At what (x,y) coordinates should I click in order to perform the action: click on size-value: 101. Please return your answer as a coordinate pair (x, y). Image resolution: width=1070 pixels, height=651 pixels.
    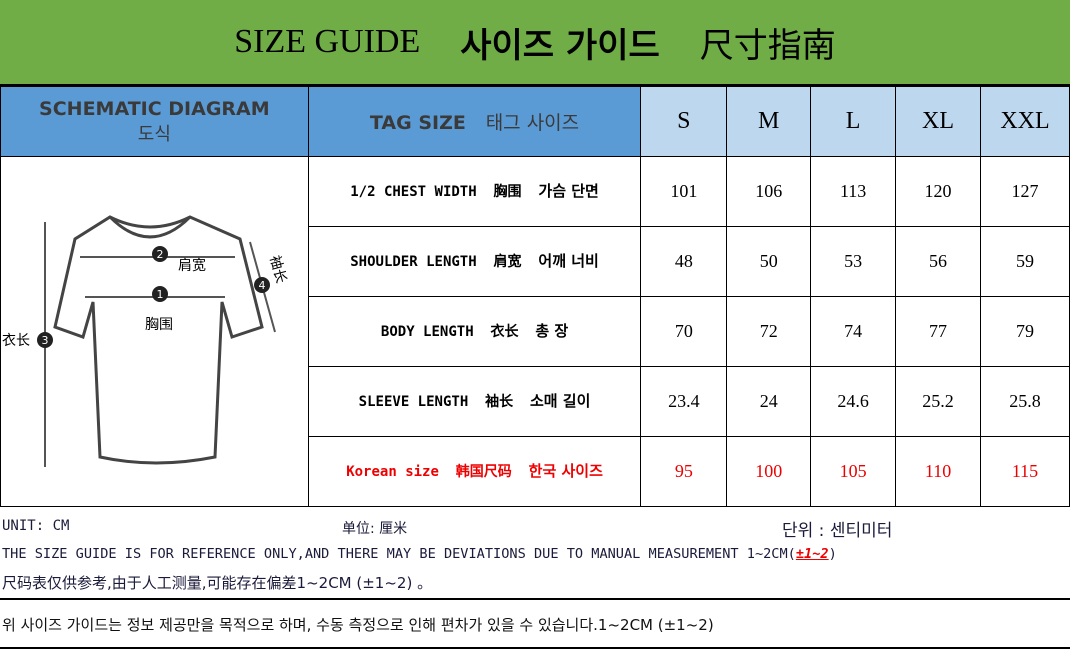
    Looking at the image, I should click on (684, 191).